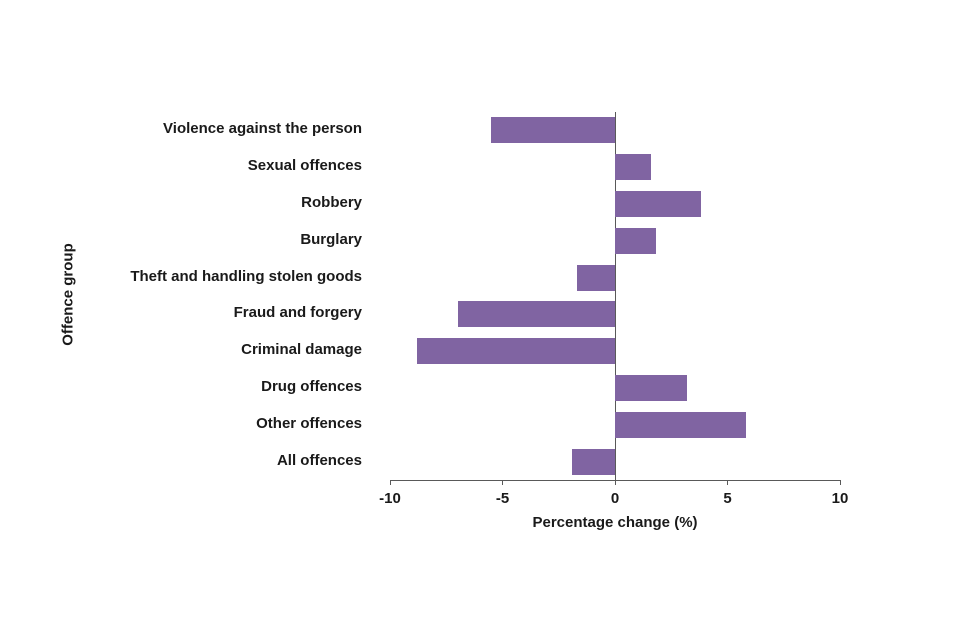 This screenshot has width=960, height=640. I want to click on x-tick-label: 0, so click(615, 498).